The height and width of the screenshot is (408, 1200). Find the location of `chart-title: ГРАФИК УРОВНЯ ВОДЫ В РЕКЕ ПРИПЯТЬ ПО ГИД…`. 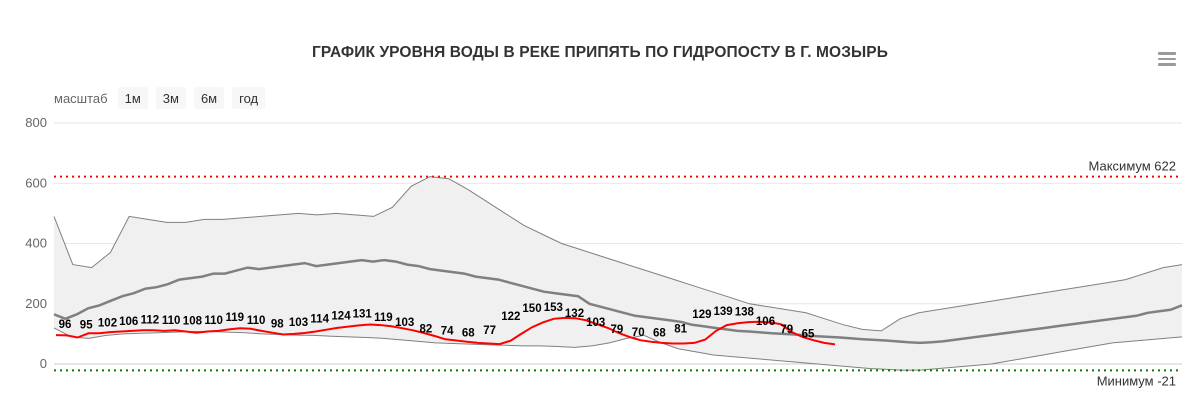

chart-title: ГРАФИК УРОВНЯ ВОДЫ В РЕКЕ ПРИПЯТЬ ПО ГИД… is located at coordinates (600, 52).